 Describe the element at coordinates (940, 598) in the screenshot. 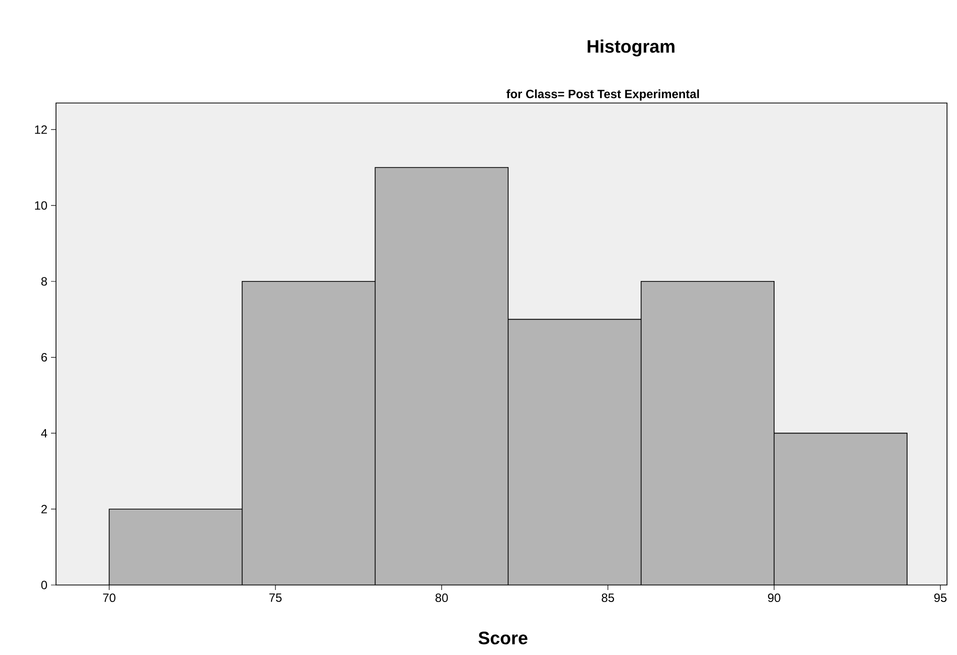

I see `x-tick-label: 95` at that location.